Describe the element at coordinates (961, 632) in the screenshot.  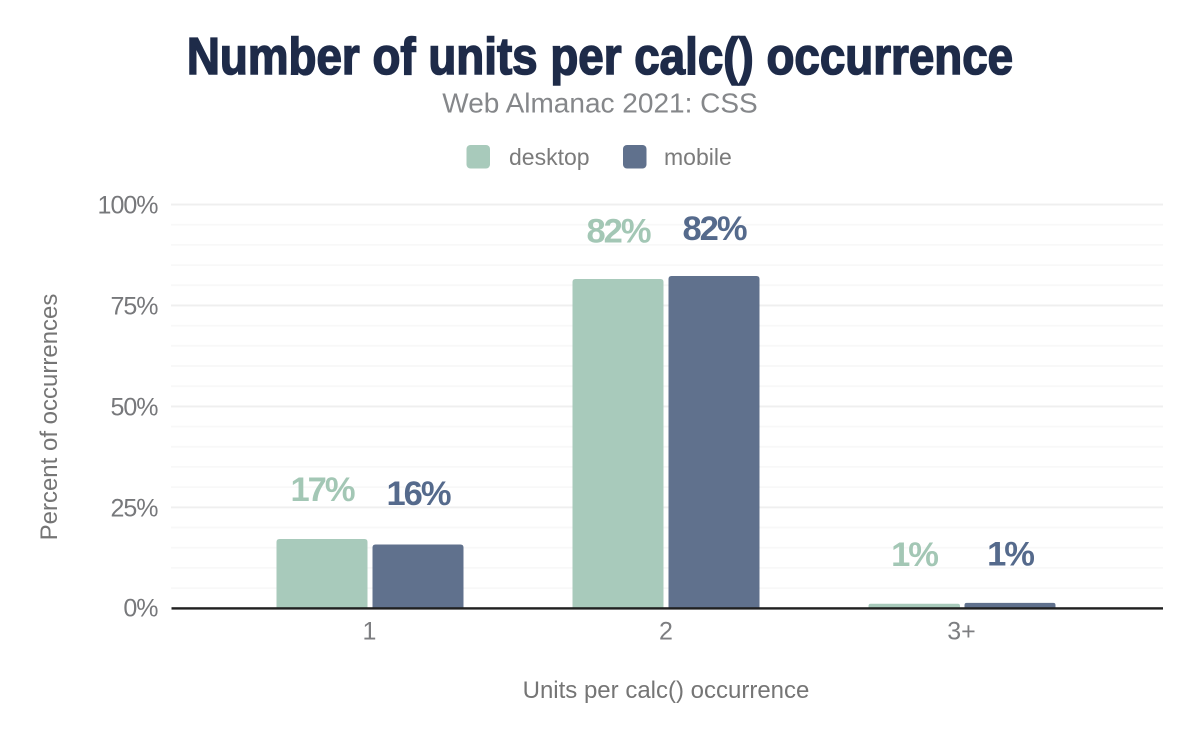
I see `svg-text: 3+` at that location.